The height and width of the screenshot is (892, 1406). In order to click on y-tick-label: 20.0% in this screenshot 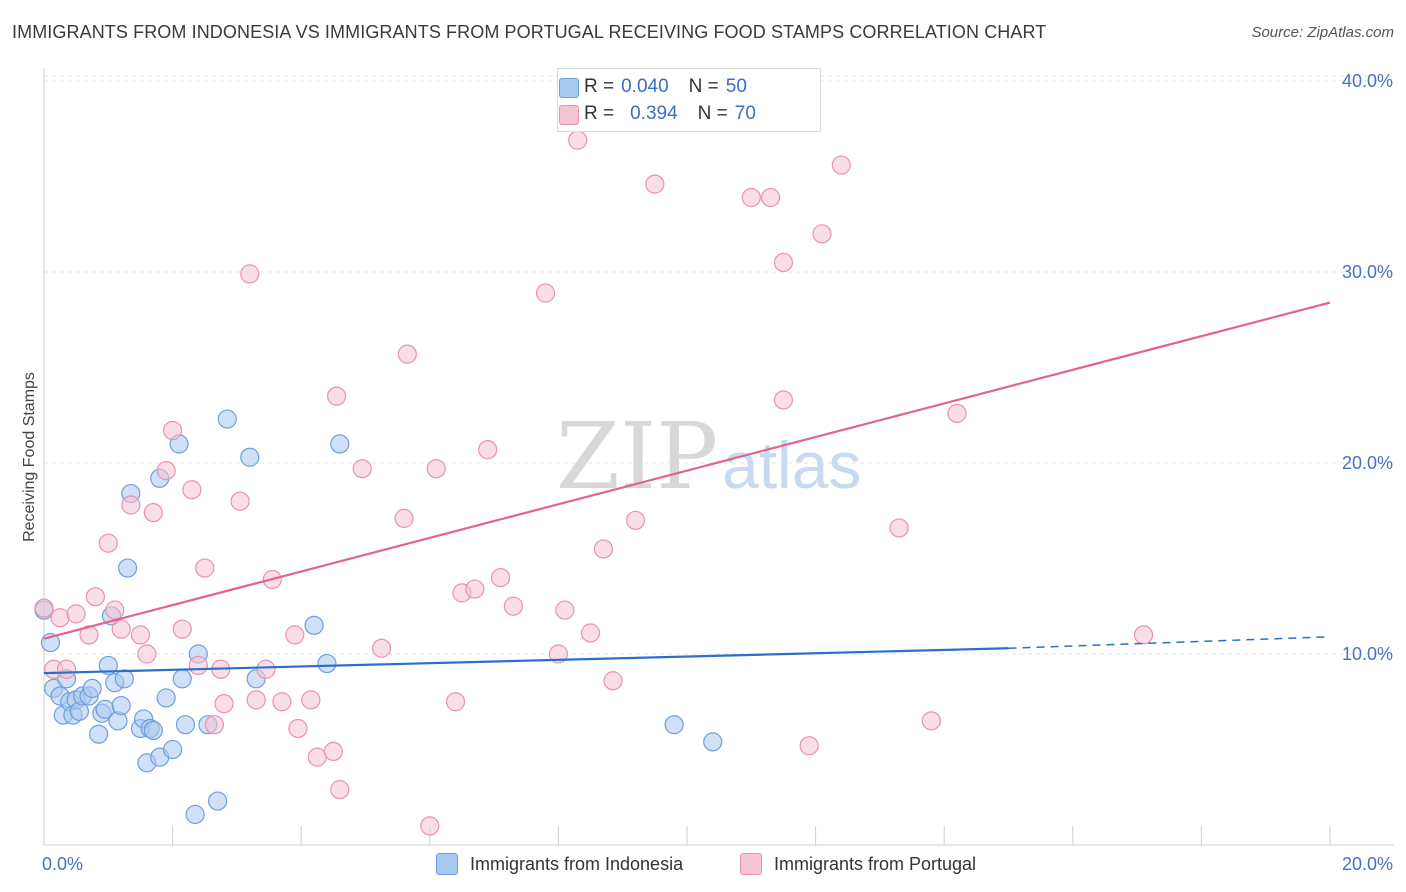, I will do `click(1367, 463)`.